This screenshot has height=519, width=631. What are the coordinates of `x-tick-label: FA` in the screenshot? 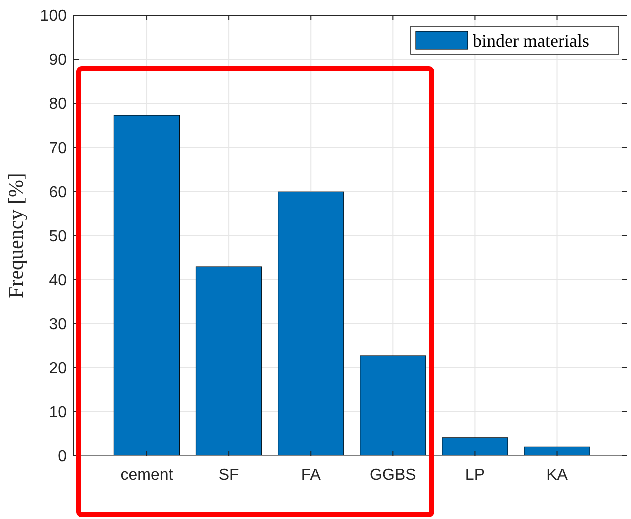 It's located at (311, 475).